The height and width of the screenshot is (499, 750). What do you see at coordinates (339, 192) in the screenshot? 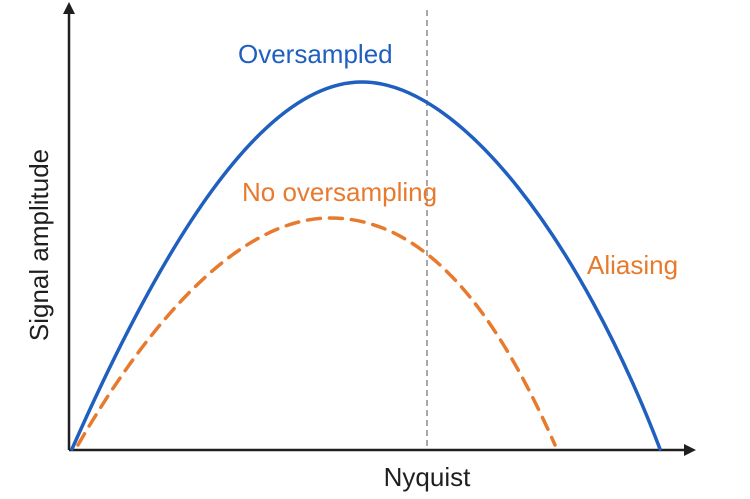
I see `no-oversampling-label: No oversampling` at bounding box center [339, 192].